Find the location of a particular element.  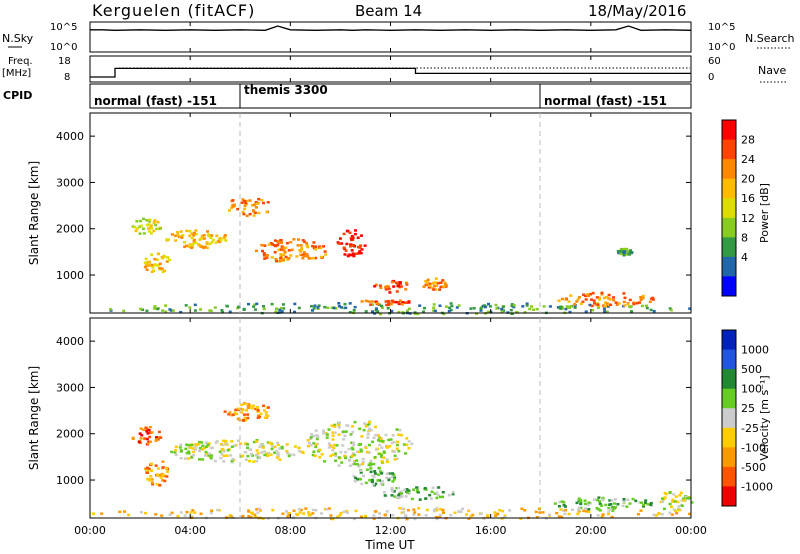

cpid-segment-3: normal (fast) -151 is located at coordinates (605, 101).